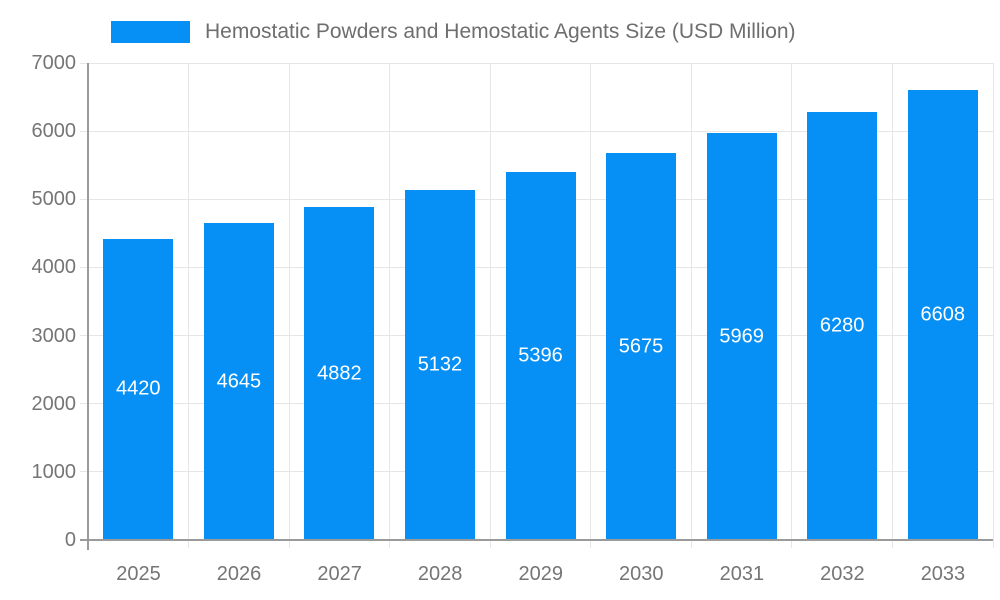  I want to click on bar: 6608, so click(942, 314).